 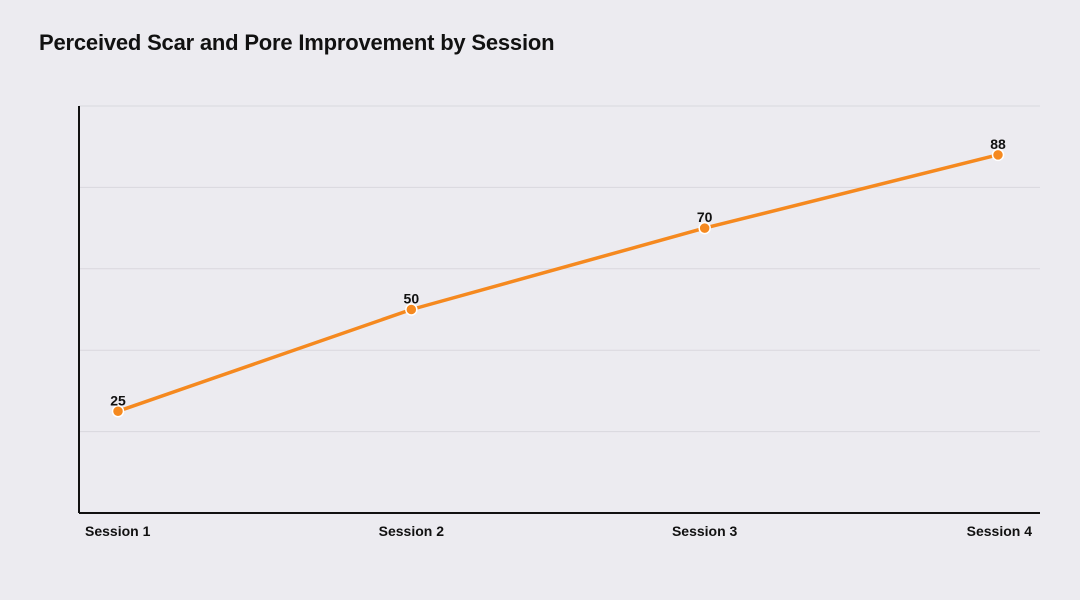 What do you see at coordinates (412, 531) in the screenshot?
I see `x-tick-label: Session 2` at bounding box center [412, 531].